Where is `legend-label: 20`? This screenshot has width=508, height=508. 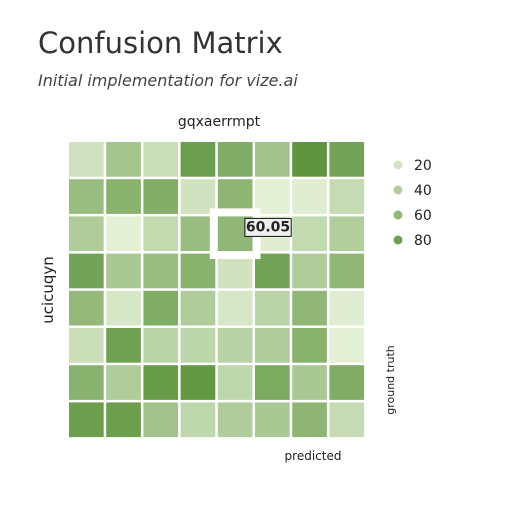 legend-label: 20 is located at coordinates (423, 166).